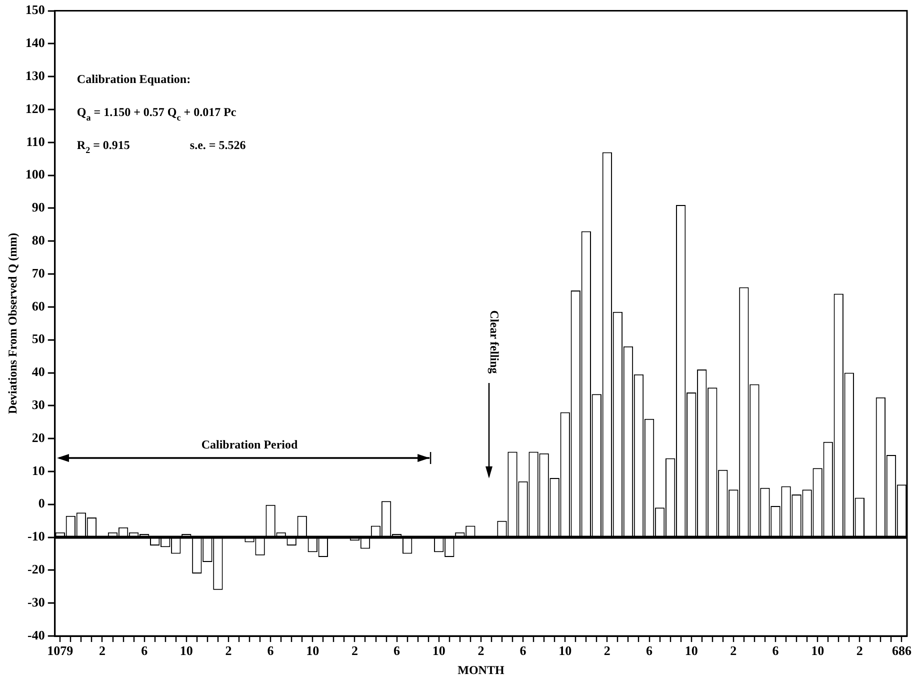  I want to click on y-tick-label: 120, so click(35, 108).